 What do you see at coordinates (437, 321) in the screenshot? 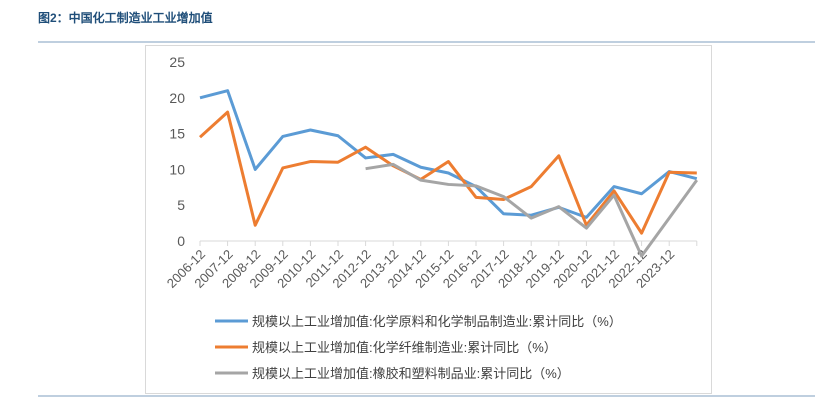
I see `legend-label: 规模以上工业增加值:化学原料和化学制品制造业:累计同比（%）` at bounding box center [437, 321].